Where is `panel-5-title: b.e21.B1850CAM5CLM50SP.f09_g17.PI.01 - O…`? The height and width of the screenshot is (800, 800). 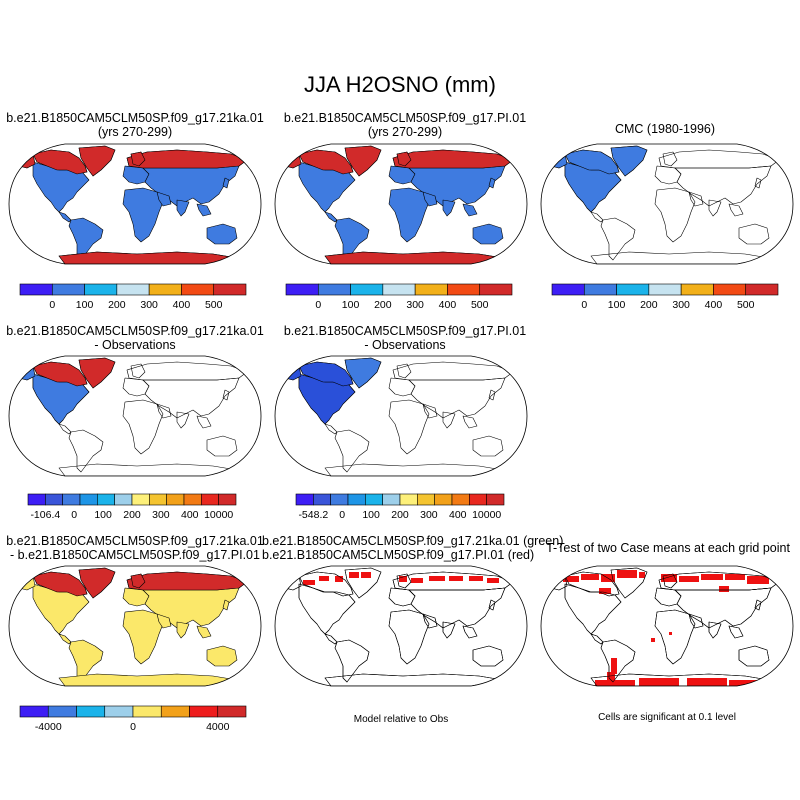
panel-5-title: b.e21.B1850CAM5CLM50SP.f09_g17.PI.01 - O… is located at coordinates (405, 338).